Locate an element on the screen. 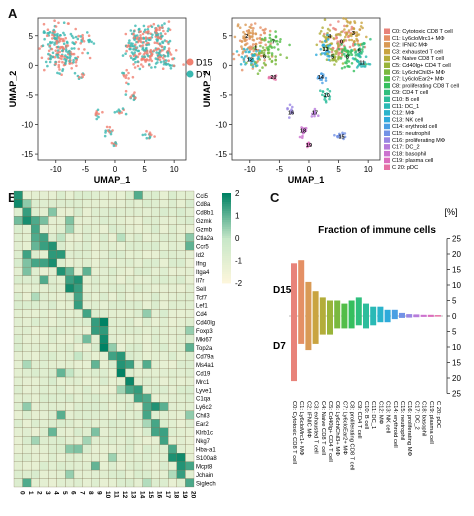 This screenshot has height=516, width=474. umap-cluster-marker: 17 is located at coordinates (315, 114).